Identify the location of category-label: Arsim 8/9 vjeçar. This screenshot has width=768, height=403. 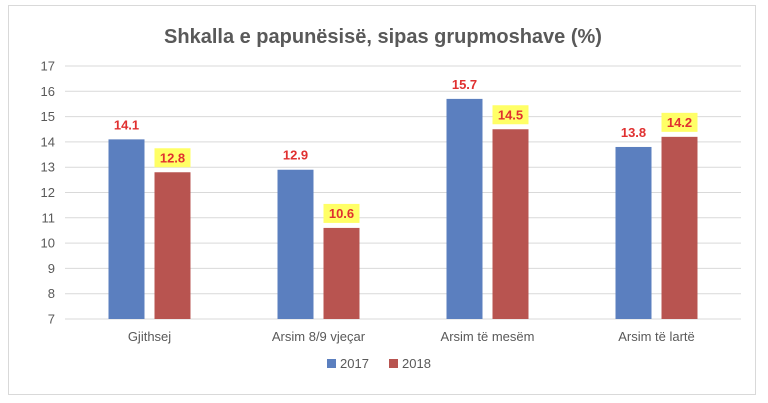
(319, 336).